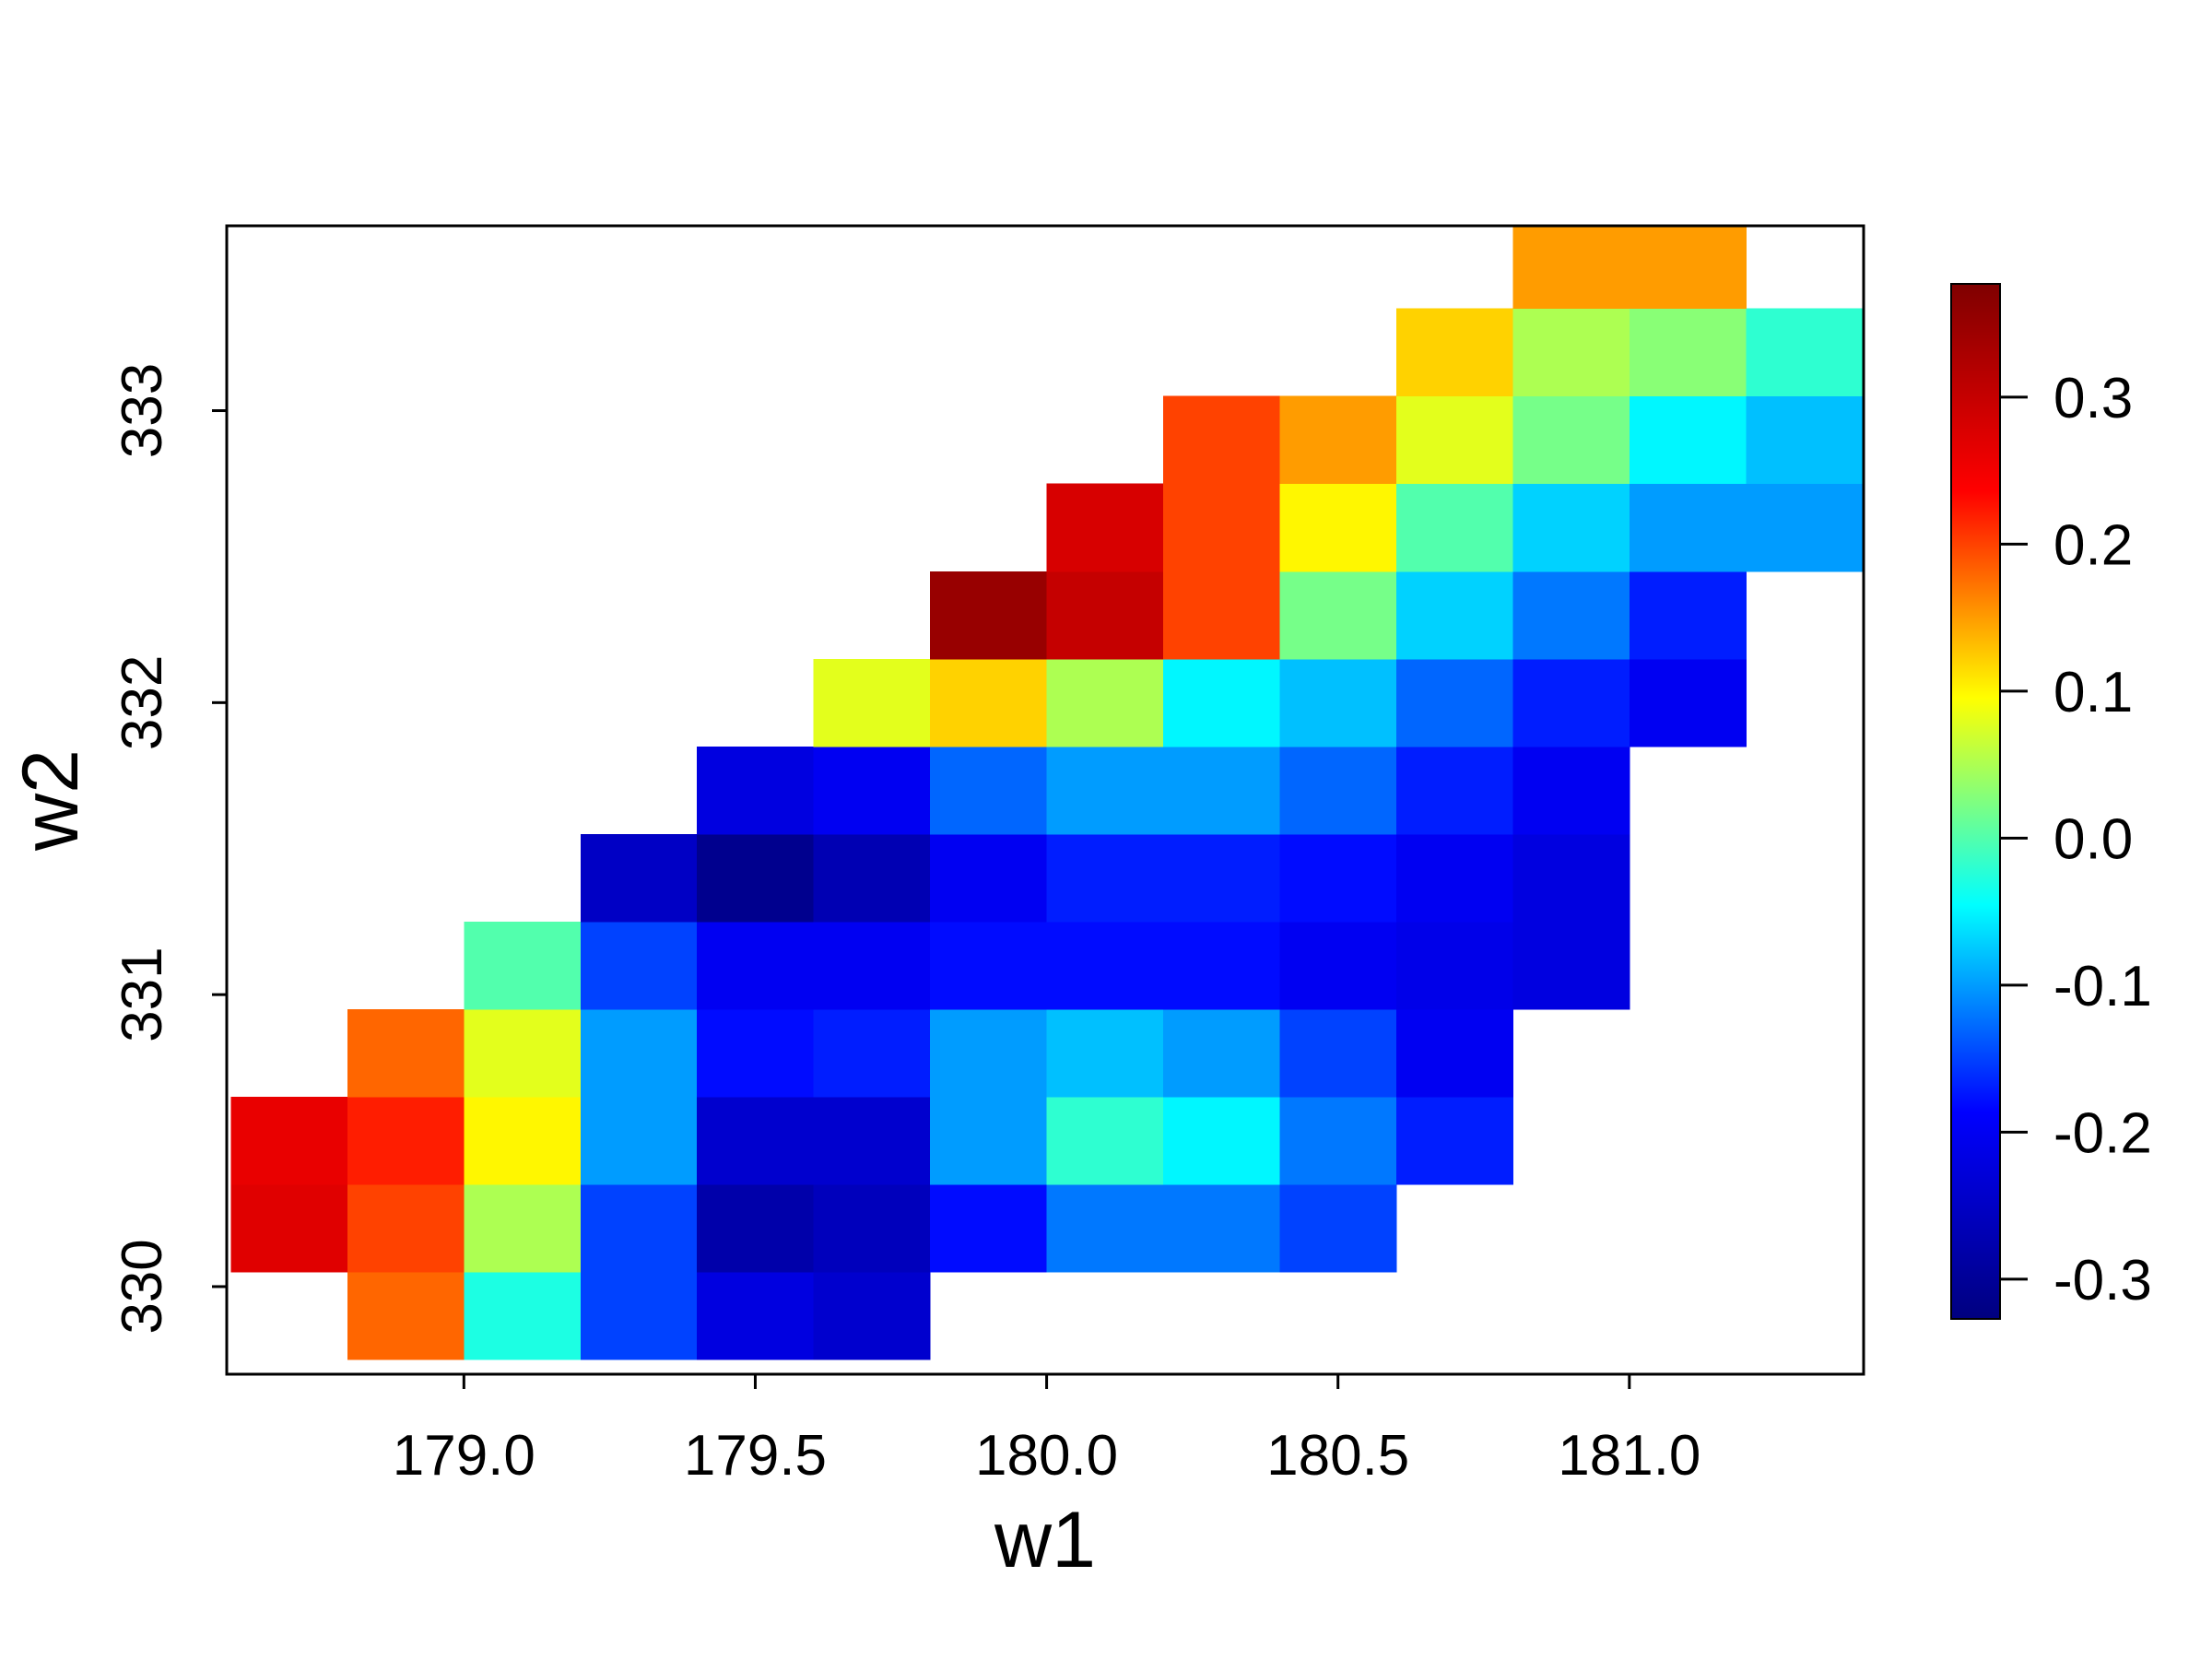 The width and height of the screenshot is (2212, 1659). I want to click on y-tick-label: 330, so click(142, 1286).